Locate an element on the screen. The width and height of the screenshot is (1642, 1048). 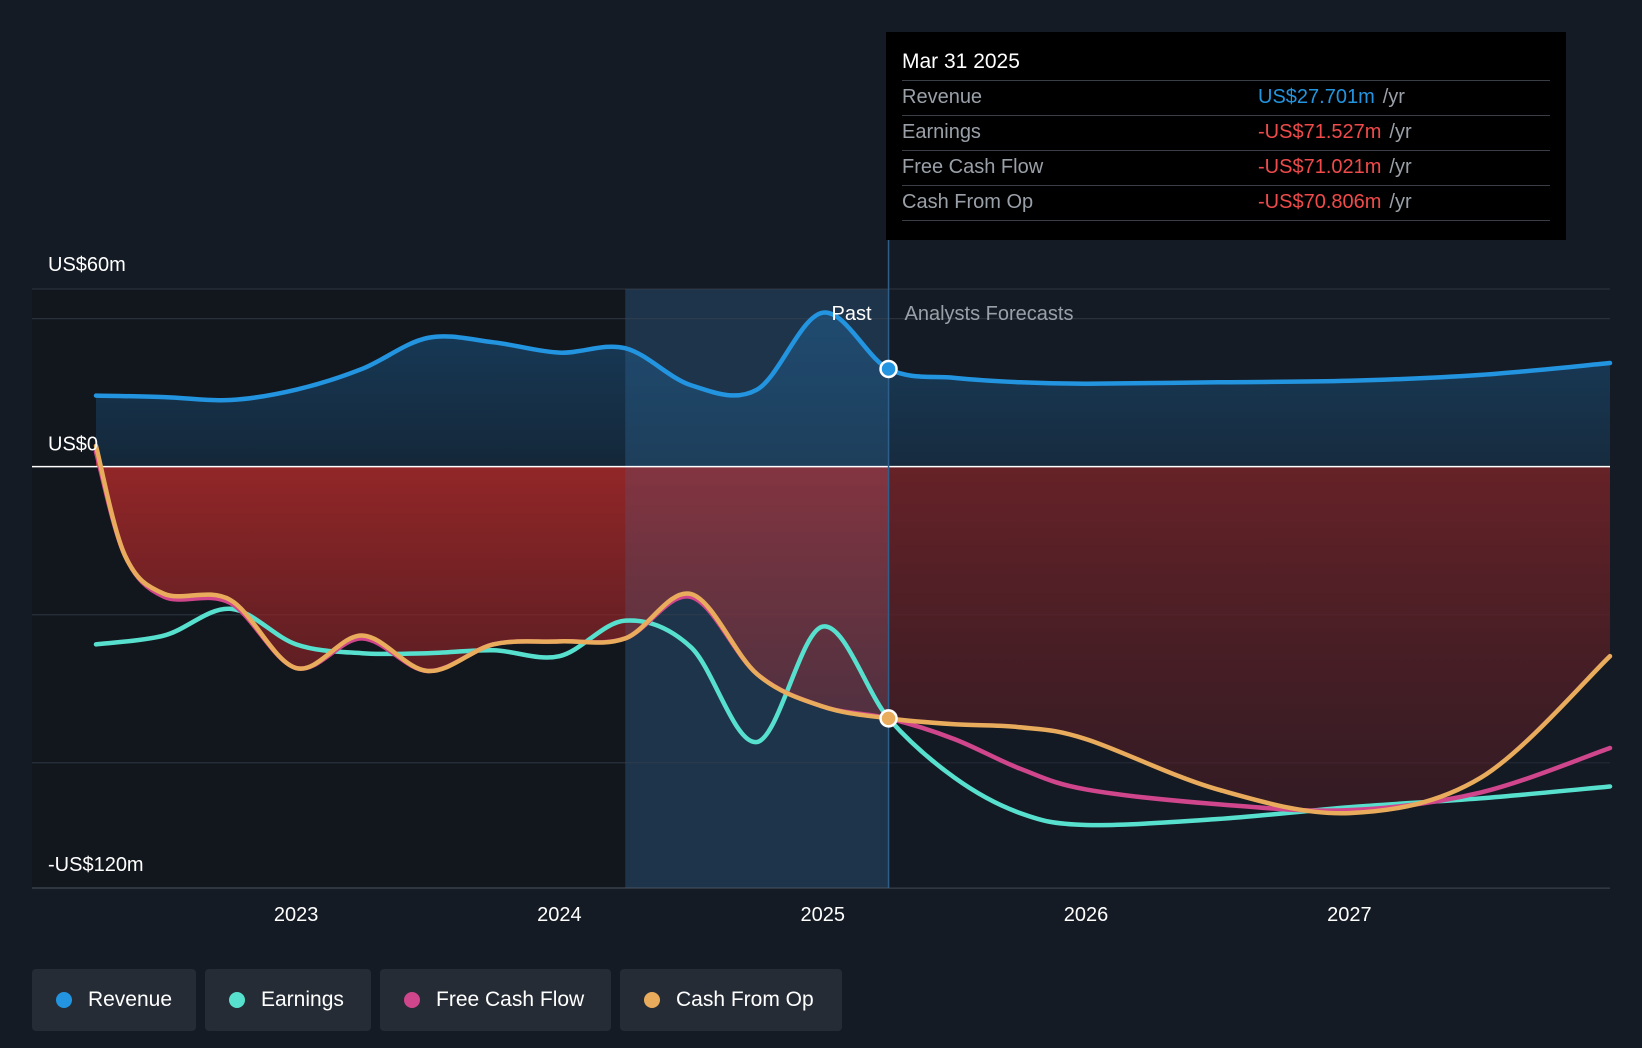
tooltip-row-cash-from-op: Cash From Op -US$70.806m /yr is located at coordinates (1226, 203).